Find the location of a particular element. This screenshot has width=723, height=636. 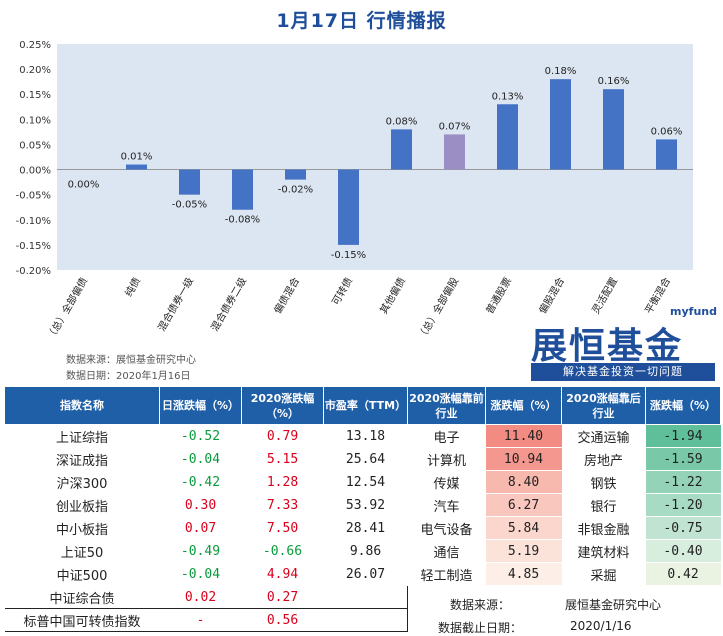

cell-ytd-change: 0.56 is located at coordinates (282, 620).